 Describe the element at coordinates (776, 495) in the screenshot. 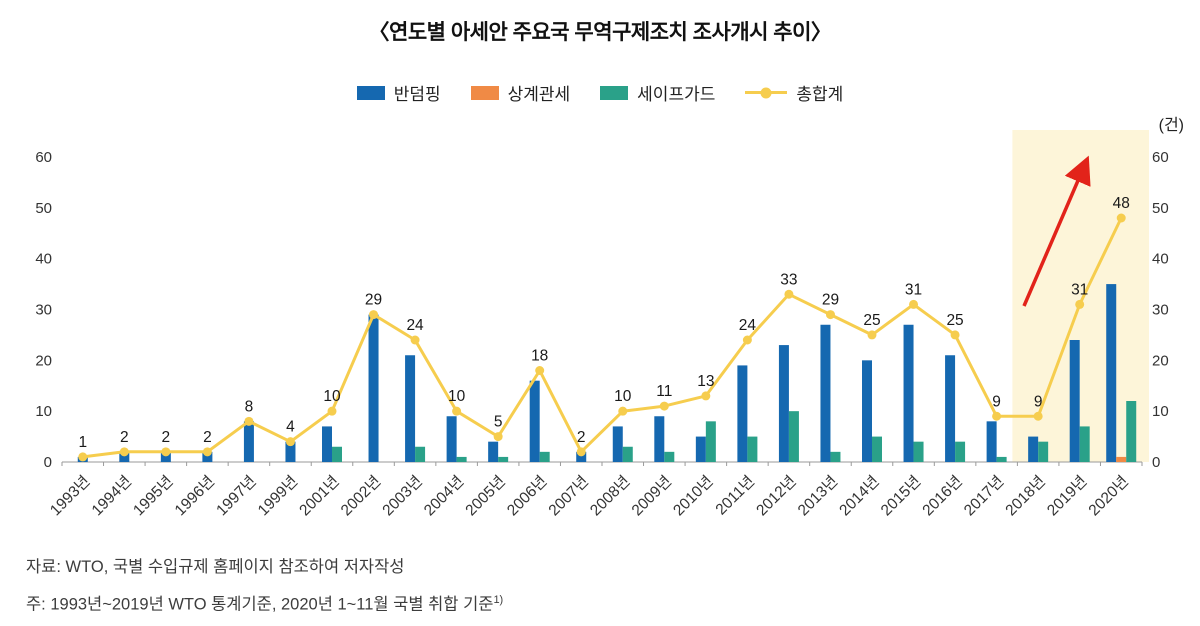

I see `x-axis-label: 2012년` at that location.